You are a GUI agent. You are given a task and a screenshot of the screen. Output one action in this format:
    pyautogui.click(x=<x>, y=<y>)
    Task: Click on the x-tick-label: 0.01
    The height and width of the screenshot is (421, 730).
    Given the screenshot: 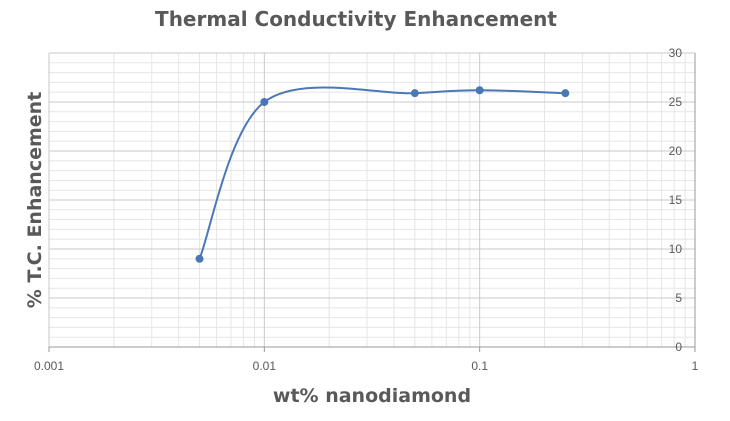 What is the action you would take?
    pyautogui.click(x=265, y=366)
    